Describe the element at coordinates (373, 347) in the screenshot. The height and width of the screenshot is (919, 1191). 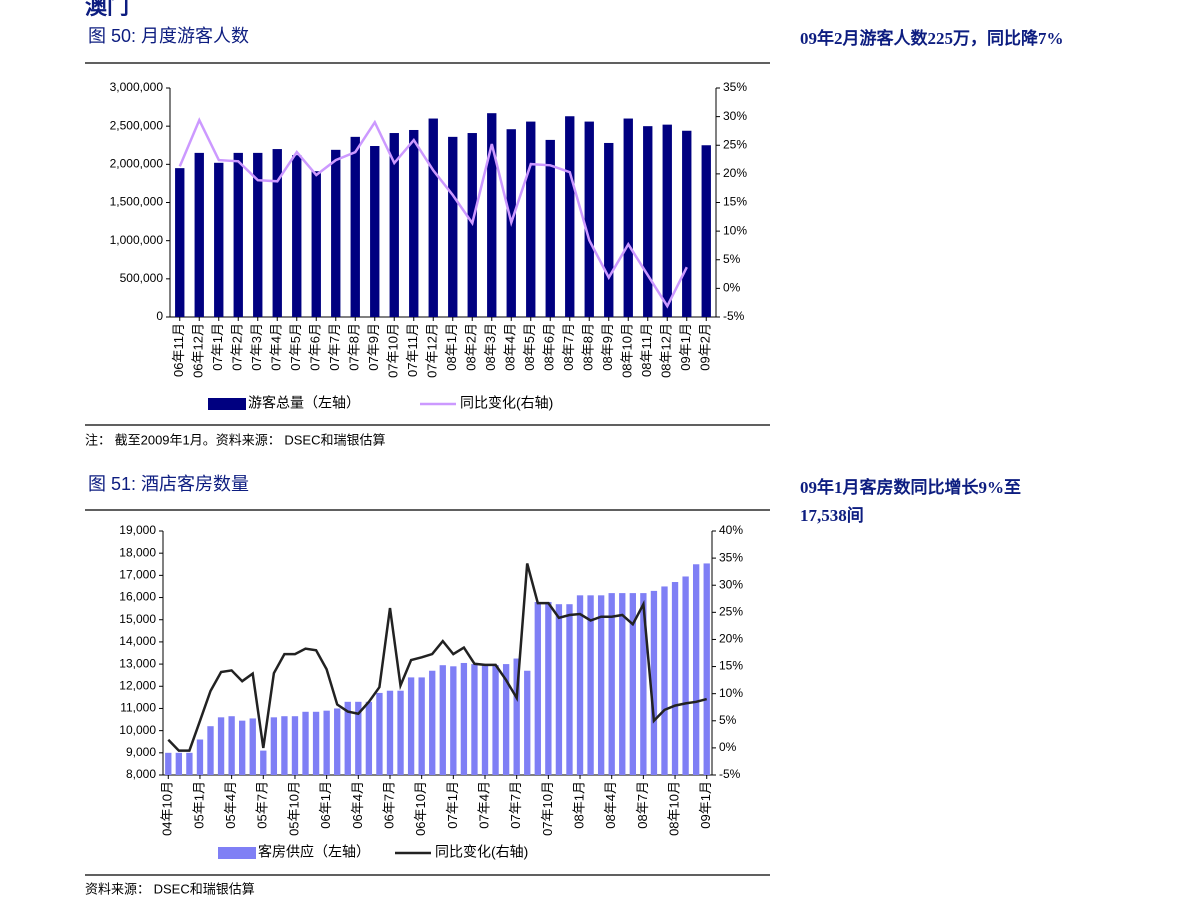
I see `x-tick-label: 07年9月` at that location.